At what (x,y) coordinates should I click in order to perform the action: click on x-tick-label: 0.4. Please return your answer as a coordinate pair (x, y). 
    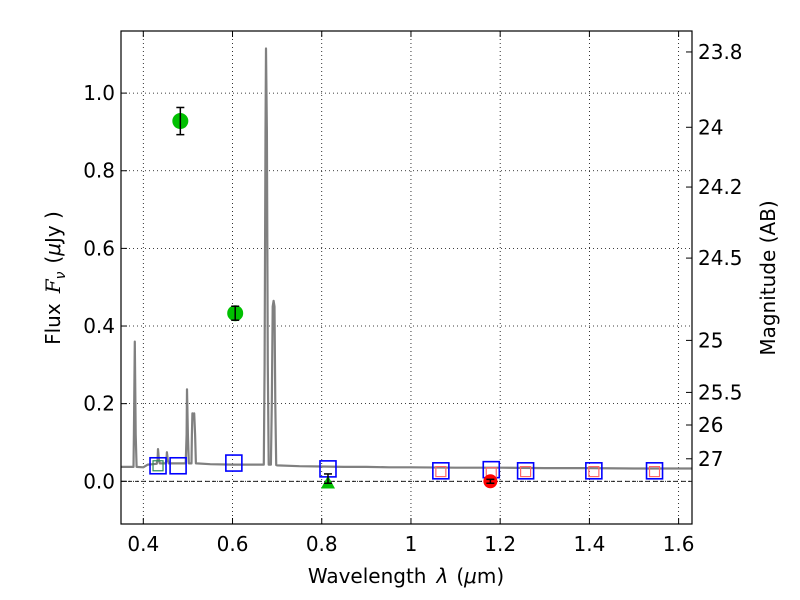
    Looking at the image, I should click on (143, 544).